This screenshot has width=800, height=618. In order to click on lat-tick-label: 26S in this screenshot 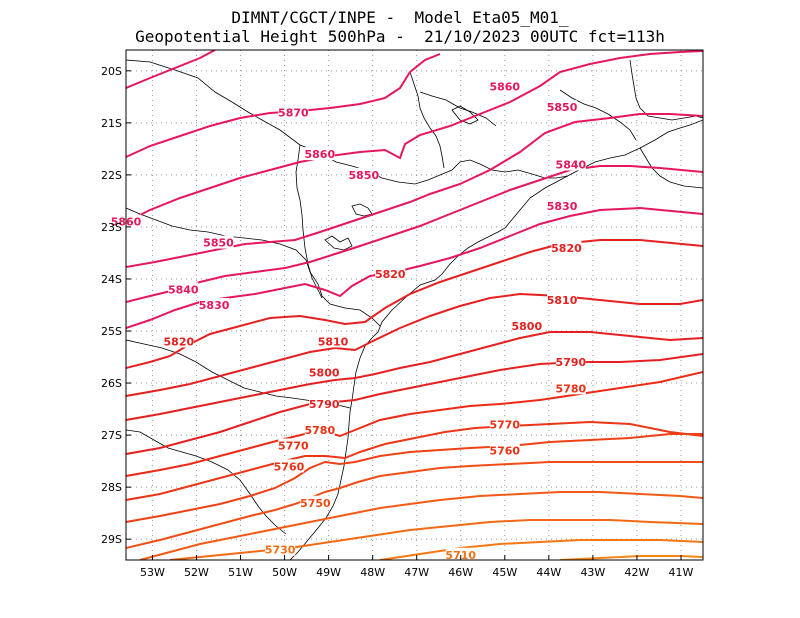, I will do `click(111, 383)`.